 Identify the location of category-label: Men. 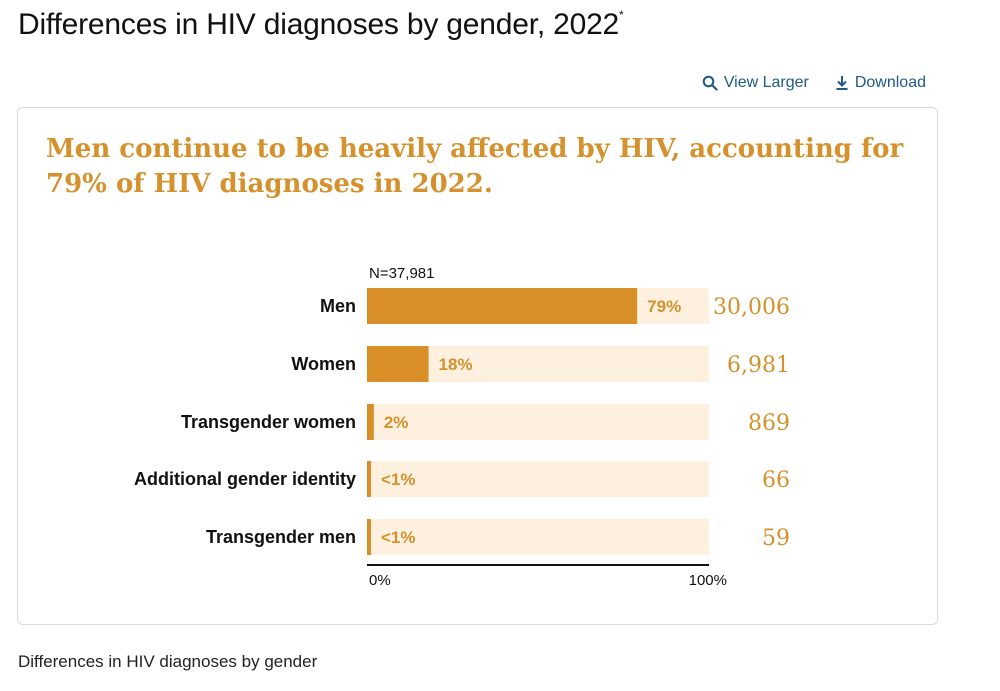
(338, 306).